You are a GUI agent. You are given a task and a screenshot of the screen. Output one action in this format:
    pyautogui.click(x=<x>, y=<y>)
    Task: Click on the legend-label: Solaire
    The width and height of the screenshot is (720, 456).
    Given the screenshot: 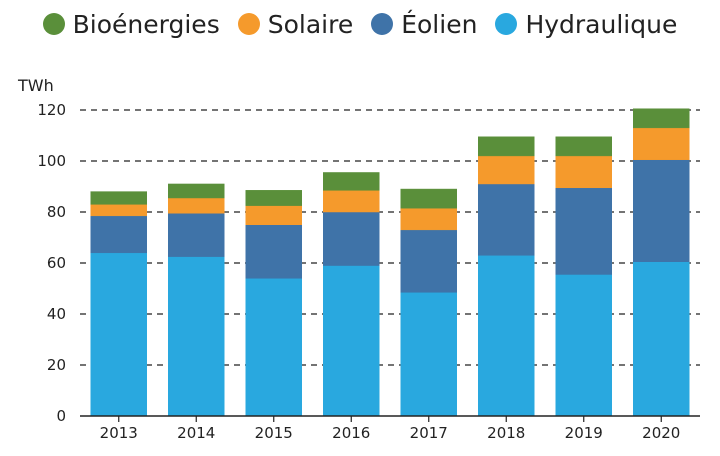 What is the action you would take?
    pyautogui.click(x=310, y=24)
    